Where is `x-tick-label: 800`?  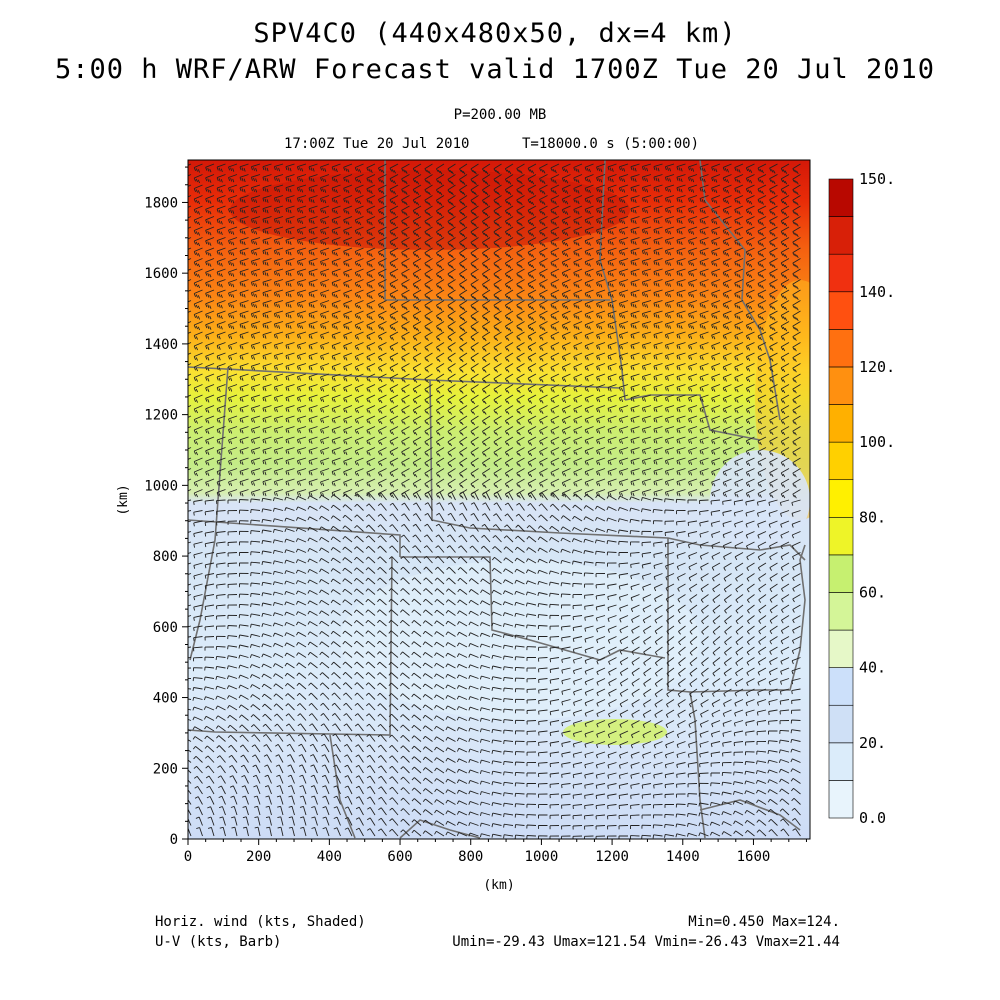
x-tick-label: 800 is located at coordinates (470, 857).